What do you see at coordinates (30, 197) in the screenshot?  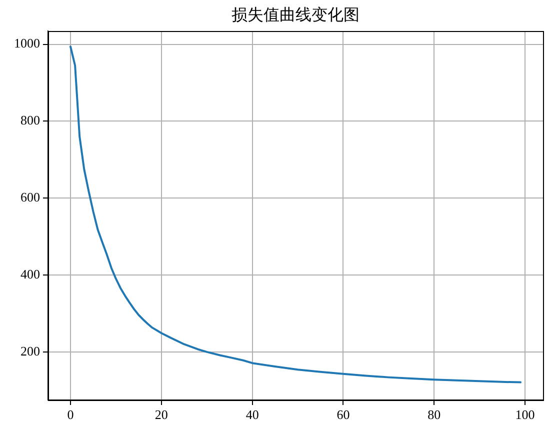 I see `y-tick-label: 600` at bounding box center [30, 197].